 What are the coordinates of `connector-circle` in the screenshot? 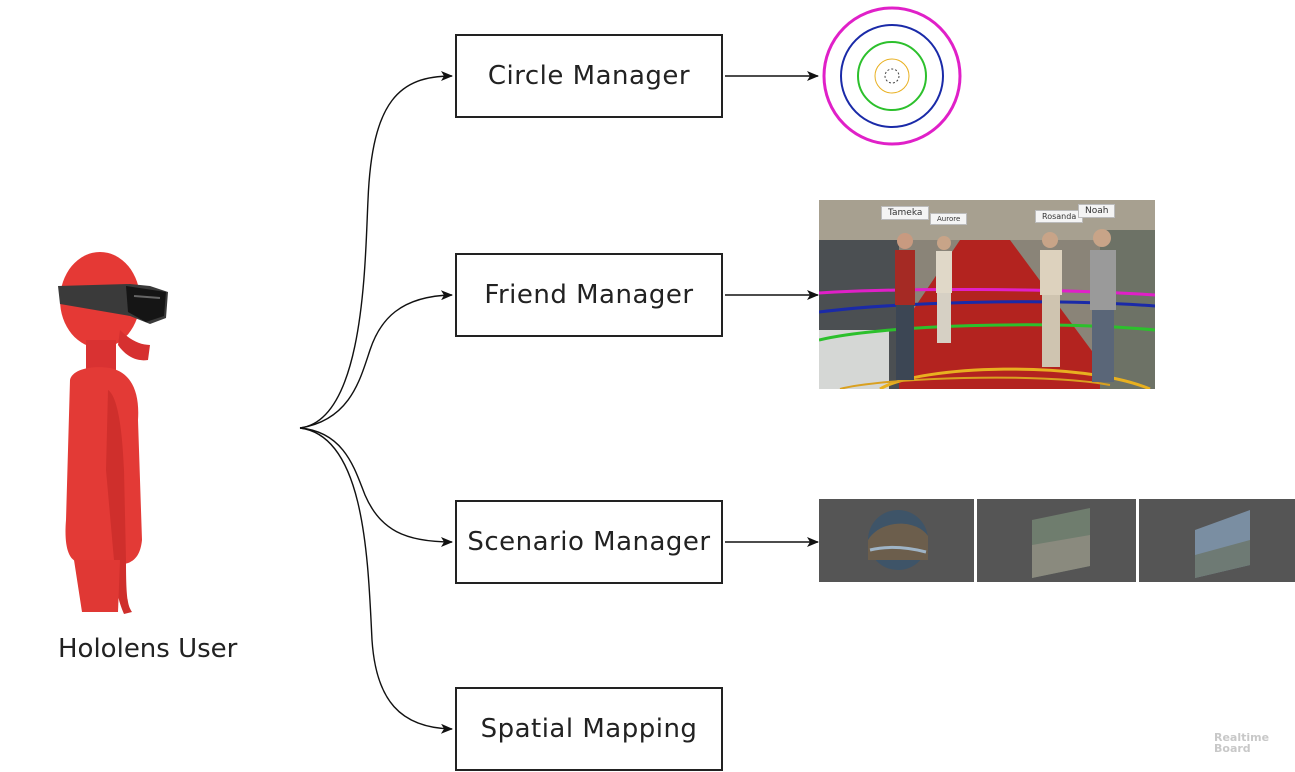 It's located at (376, 250).